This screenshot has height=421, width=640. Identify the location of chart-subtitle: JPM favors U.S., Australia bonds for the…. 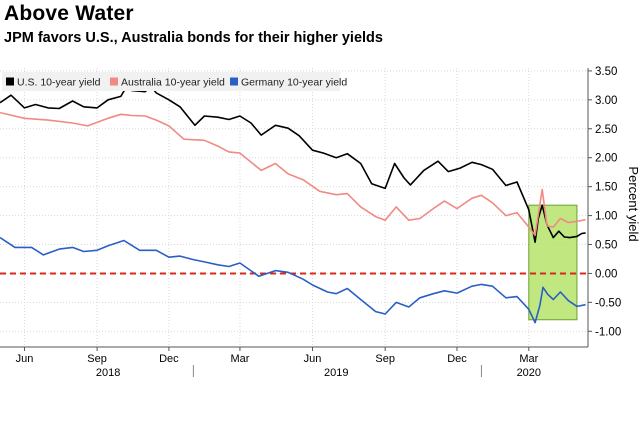
(193, 38).